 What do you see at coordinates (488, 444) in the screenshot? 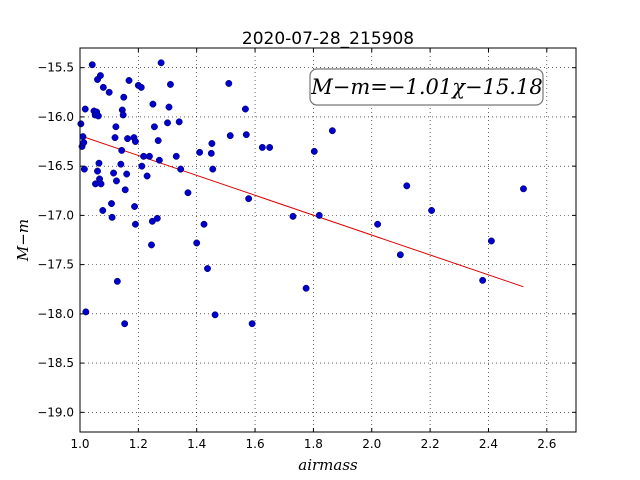
I see `x-tick-label: 2.4` at bounding box center [488, 444].